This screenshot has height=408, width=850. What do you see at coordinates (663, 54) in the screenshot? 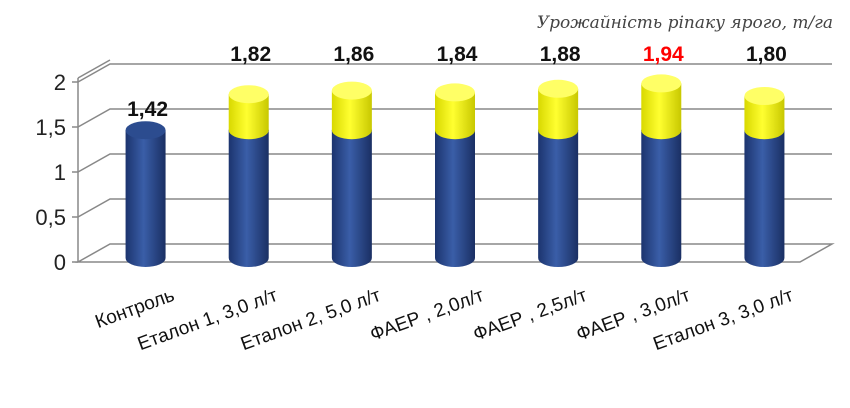
I see `data-label: 1,94` at bounding box center [663, 54].